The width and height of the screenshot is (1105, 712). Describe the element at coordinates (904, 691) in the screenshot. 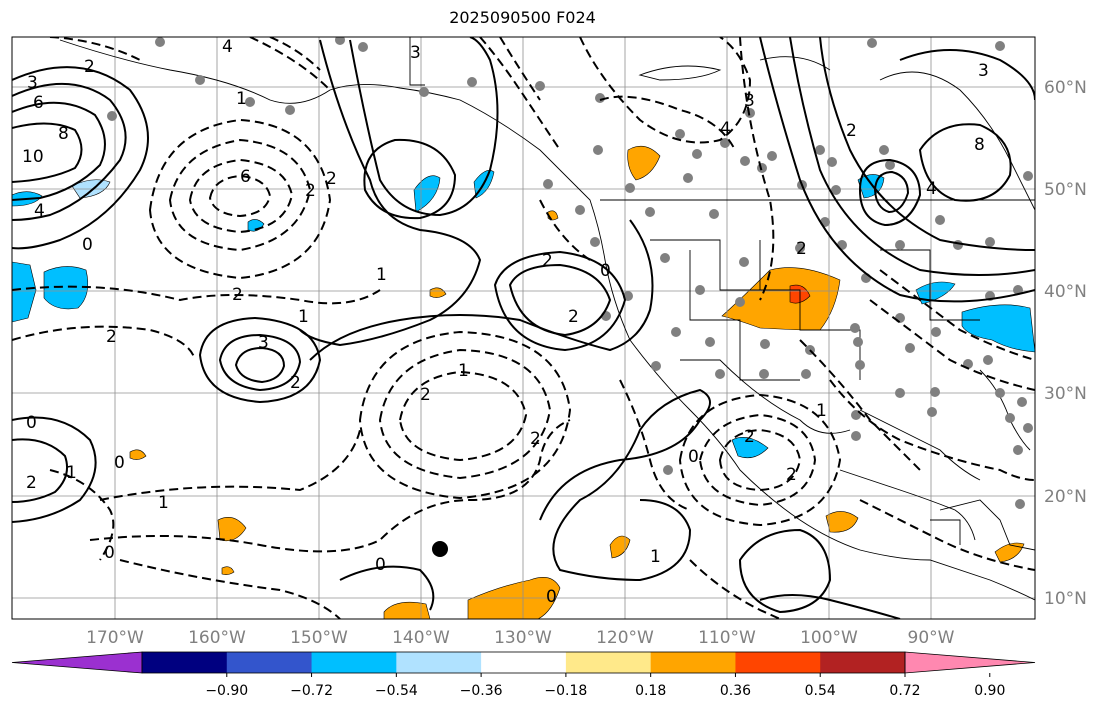

I see `colorbar-tick-label: 0.72` at that location.